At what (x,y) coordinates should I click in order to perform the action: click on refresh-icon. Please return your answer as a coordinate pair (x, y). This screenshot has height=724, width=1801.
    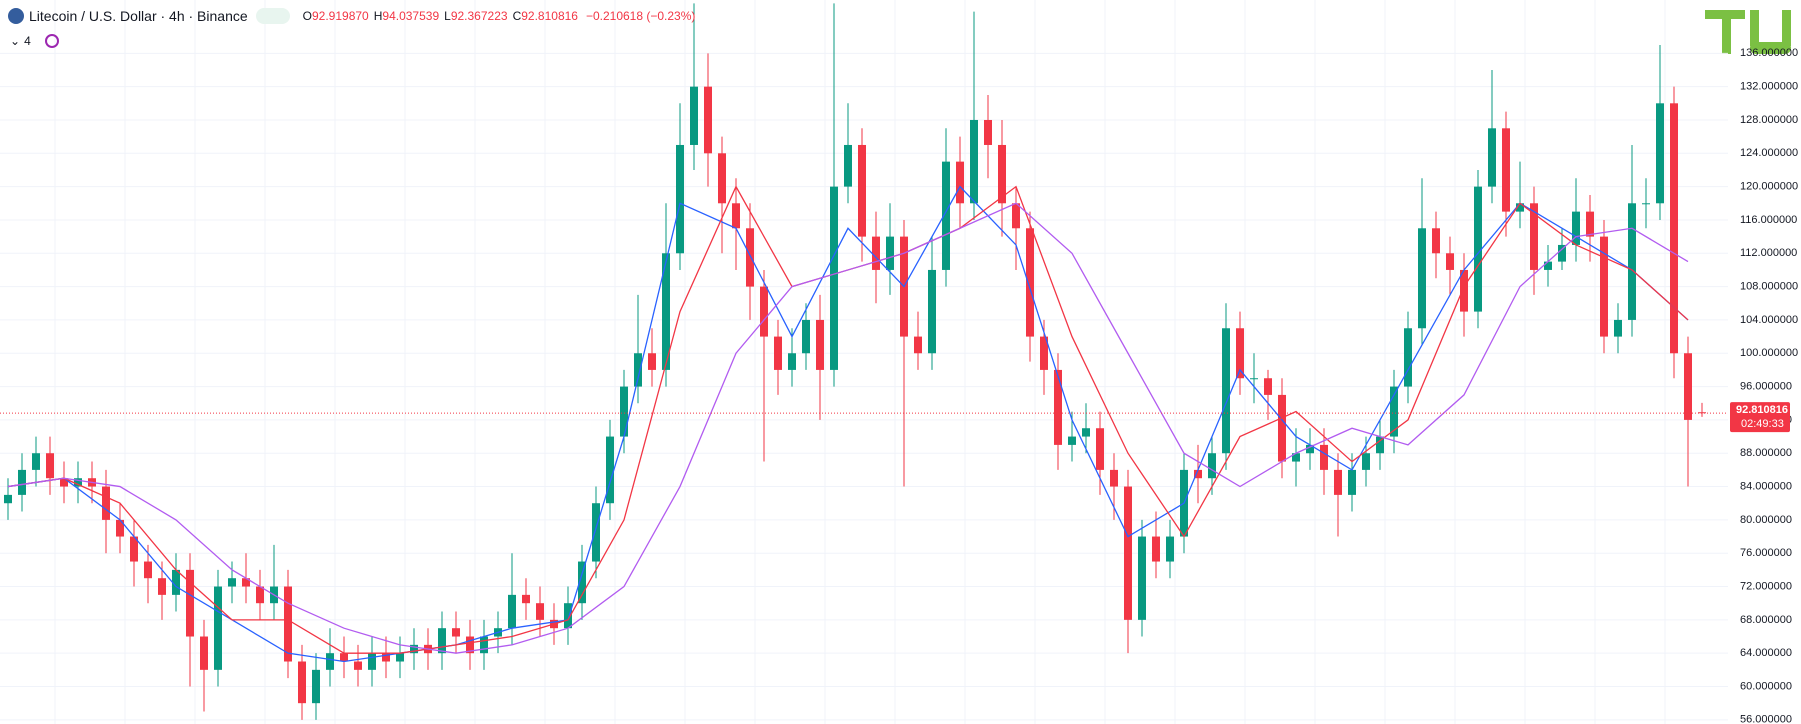
    Looking at the image, I should click on (51, 41).